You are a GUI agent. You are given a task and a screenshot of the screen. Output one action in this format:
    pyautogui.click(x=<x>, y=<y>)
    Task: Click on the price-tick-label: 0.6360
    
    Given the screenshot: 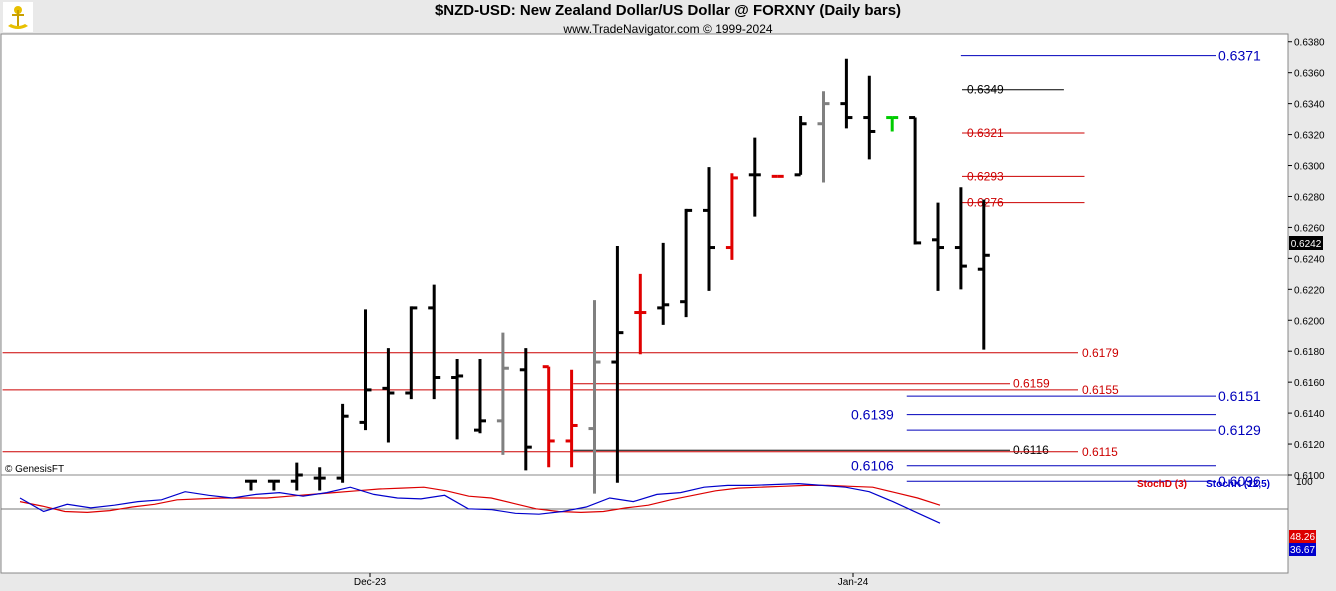 What is the action you would take?
    pyautogui.click(x=1309, y=74)
    